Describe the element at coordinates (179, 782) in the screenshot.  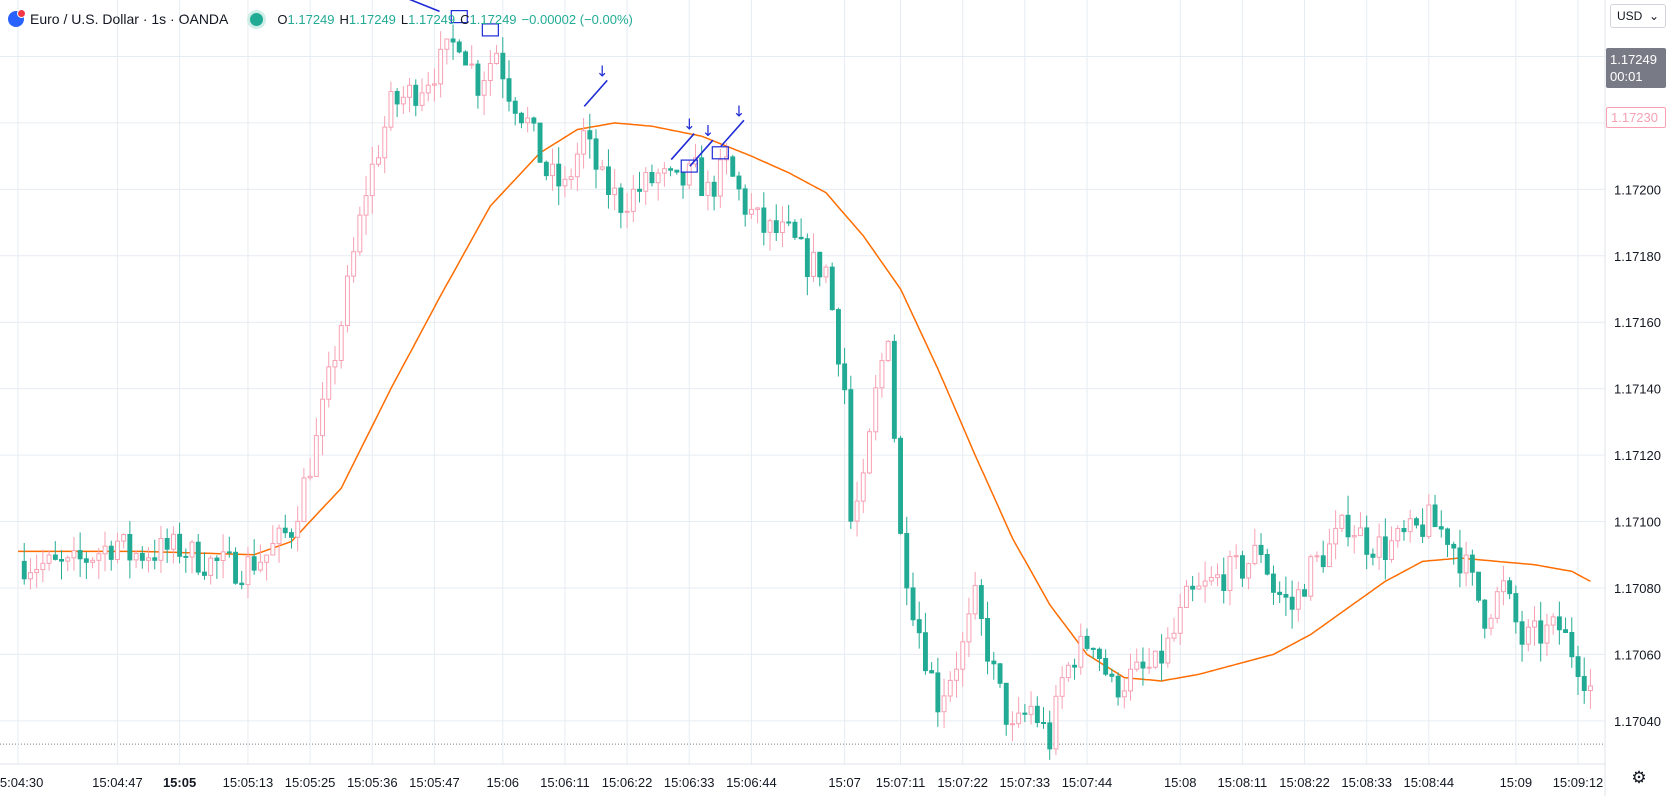
I see `x-tick-label: 15:05` at that location.